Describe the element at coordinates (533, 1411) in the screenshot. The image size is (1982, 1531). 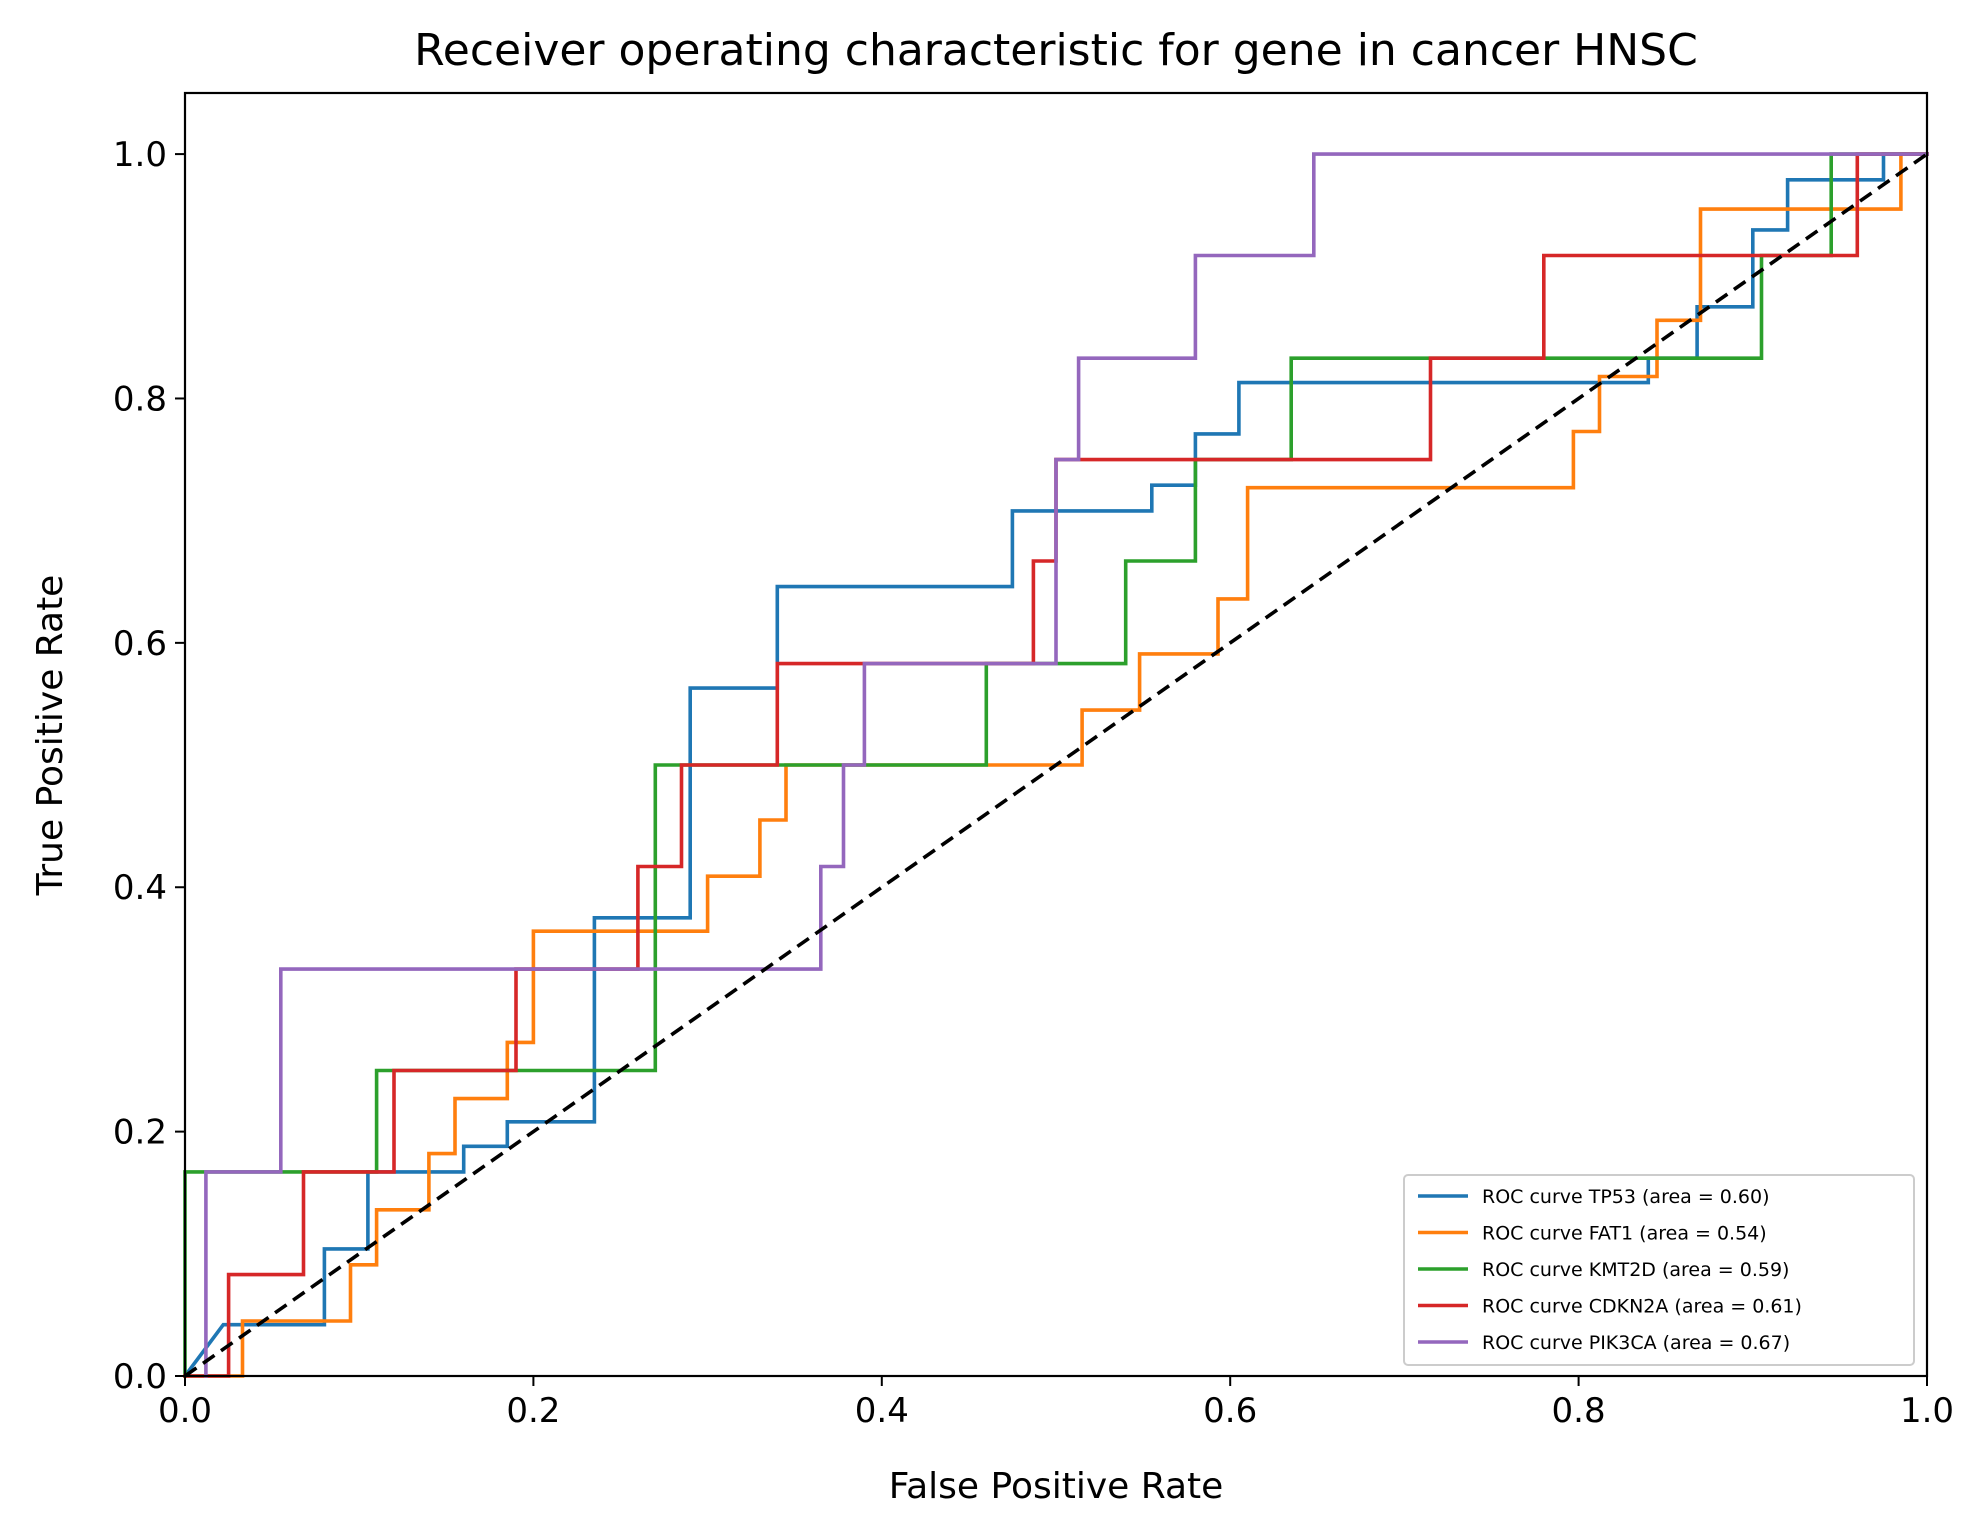
I see `x-tick-label: 0.2` at that location.